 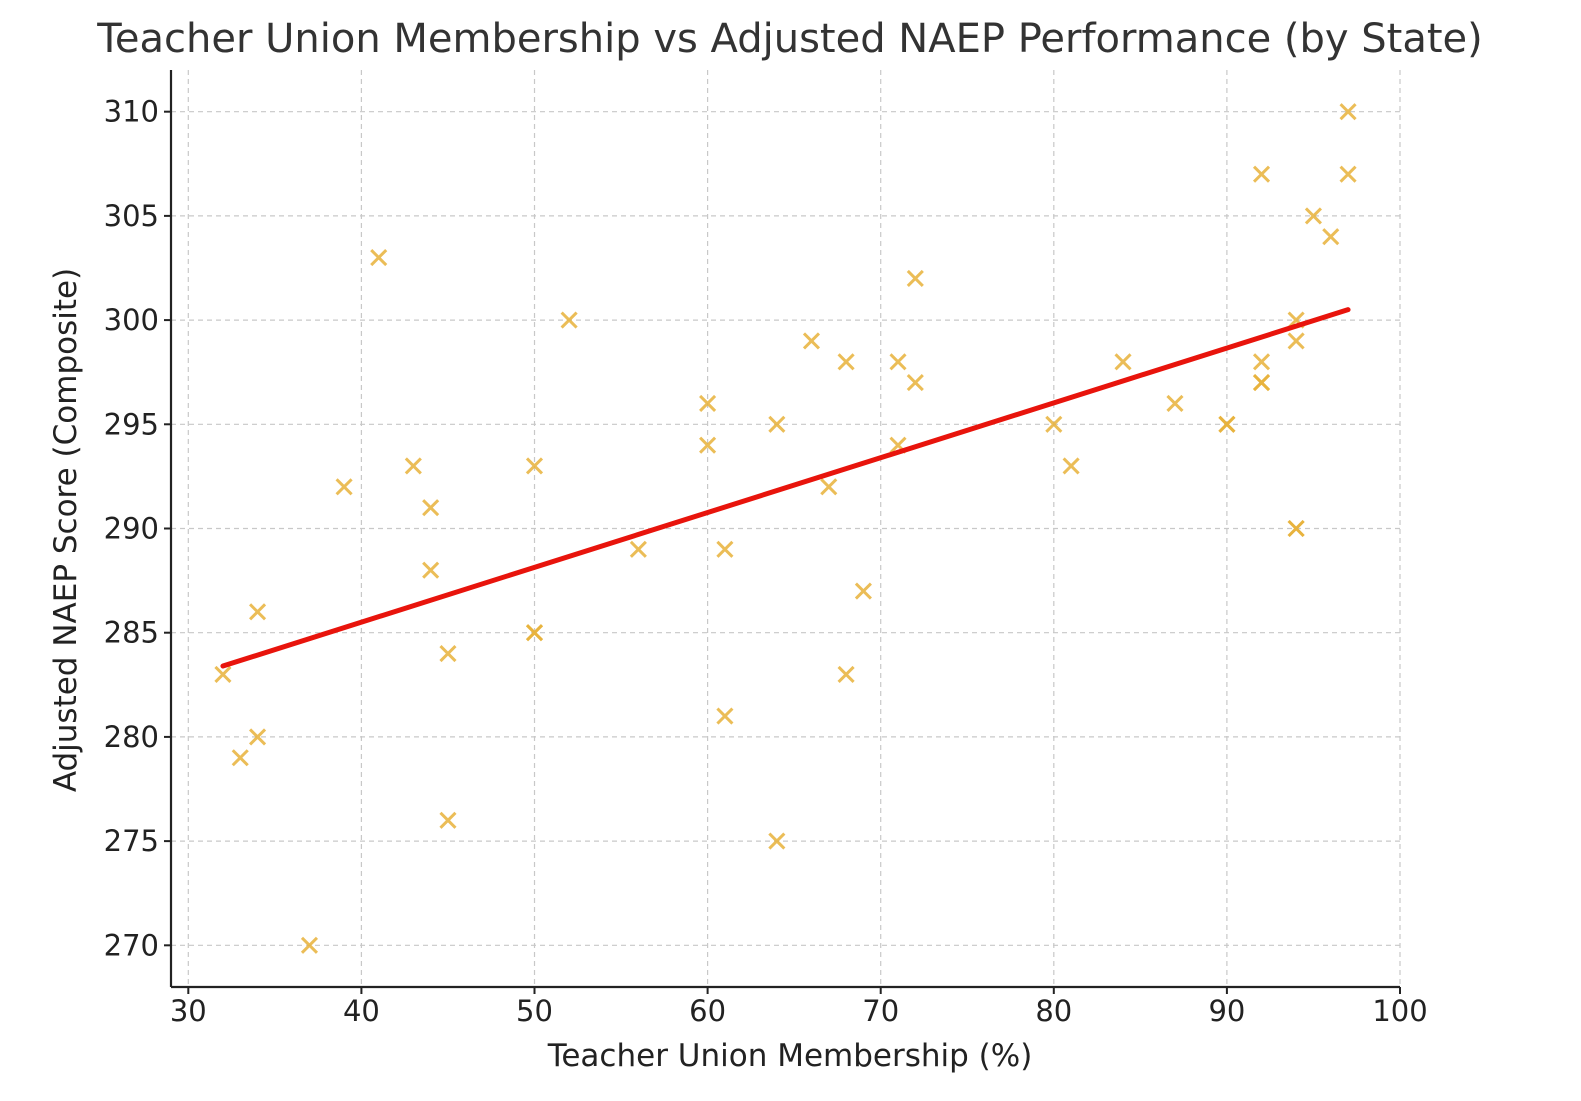 What do you see at coordinates (707, 1011) in the screenshot?
I see `x-tick-label: 60` at bounding box center [707, 1011].